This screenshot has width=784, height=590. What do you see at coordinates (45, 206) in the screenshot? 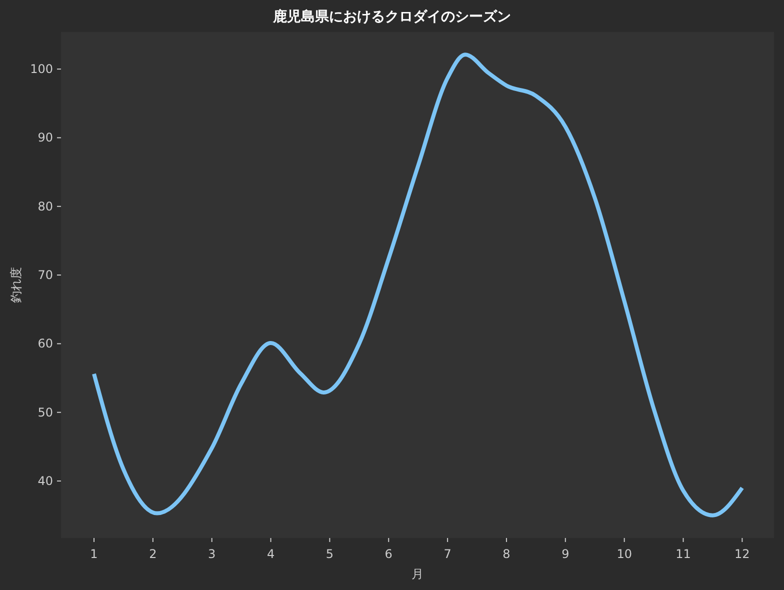
I see `y-tick-label: 80` at bounding box center [45, 206].